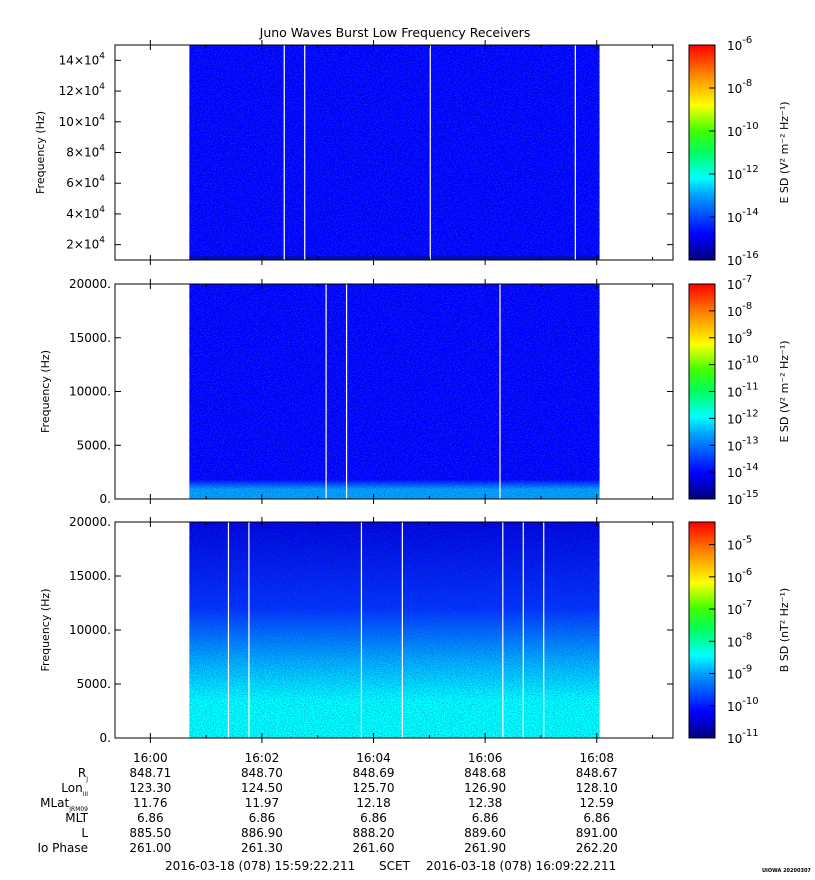 The image size is (815, 880). What do you see at coordinates (597, 788) in the screenshot?
I see `ephemeris-value: 128.10` at bounding box center [597, 788].